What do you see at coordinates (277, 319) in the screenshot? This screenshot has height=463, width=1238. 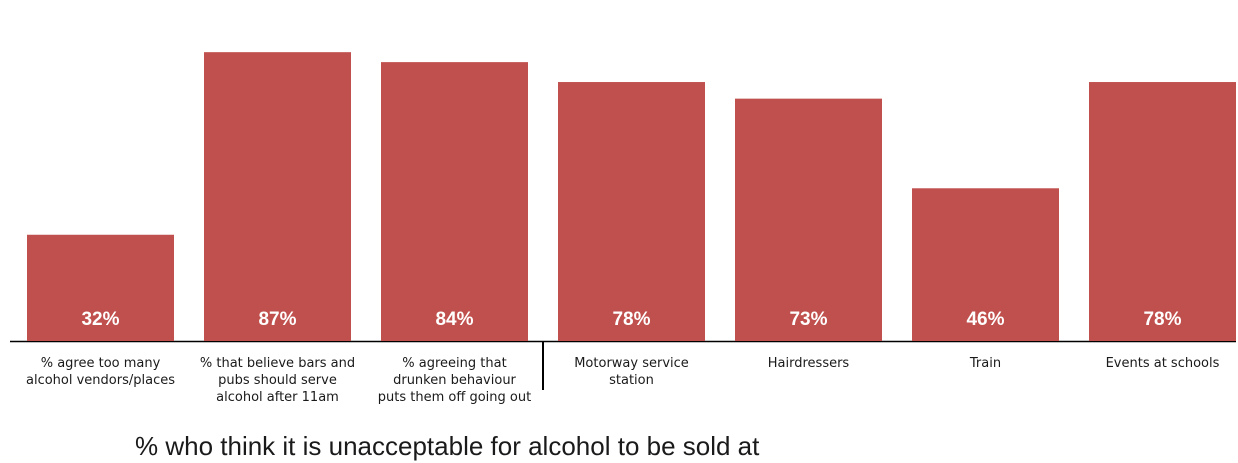 I see `data-label: 87%` at bounding box center [277, 319].